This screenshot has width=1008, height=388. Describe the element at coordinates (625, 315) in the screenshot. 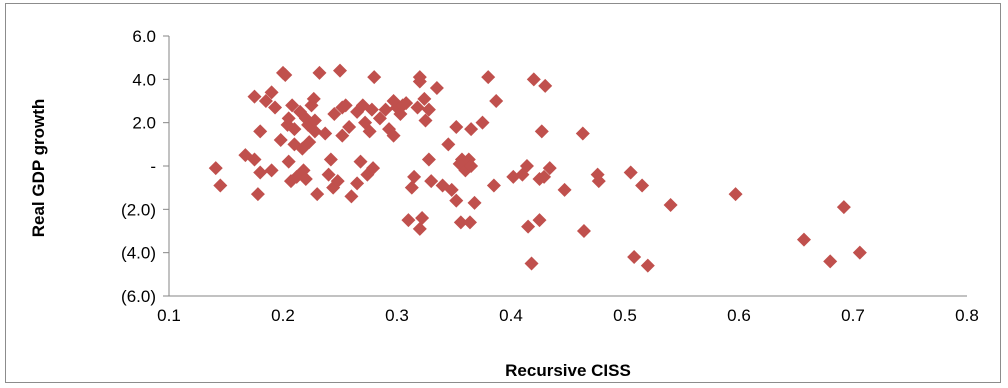

I see `x-tick-label: 0.5` at that location.